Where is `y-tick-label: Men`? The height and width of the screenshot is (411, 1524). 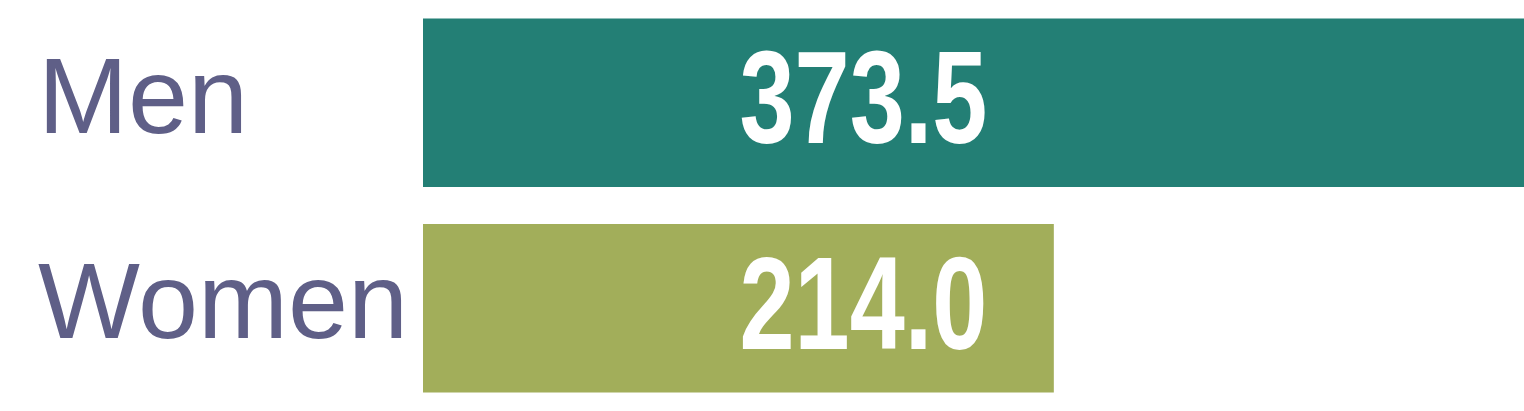
y-tick-label: Men is located at coordinates (143, 95).